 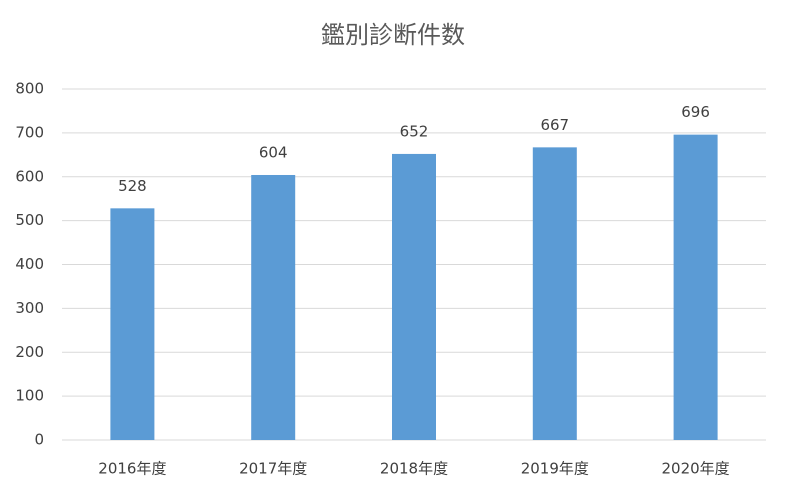 What do you see at coordinates (39, 440) in the screenshot?
I see `y-tick-label: 0` at bounding box center [39, 440].